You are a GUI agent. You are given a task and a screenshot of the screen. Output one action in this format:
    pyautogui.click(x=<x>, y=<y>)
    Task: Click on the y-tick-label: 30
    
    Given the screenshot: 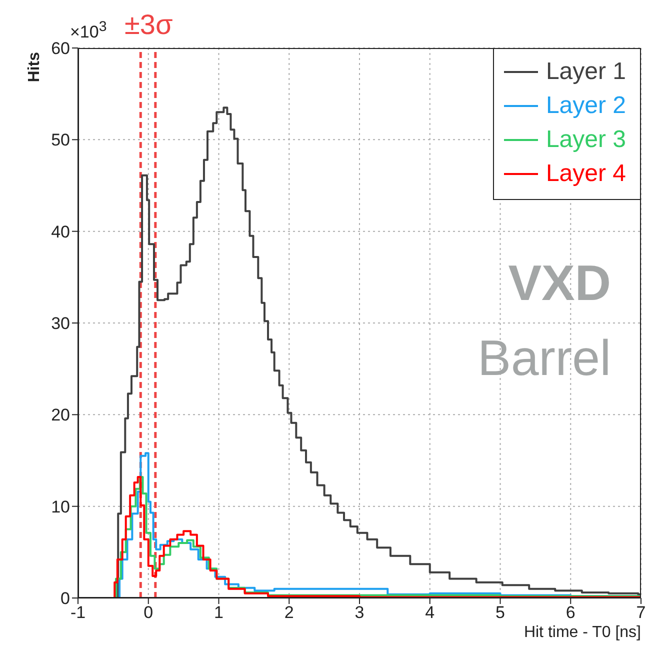 What is the action you would take?
    pyautogui.click(x=60, y=324)
    